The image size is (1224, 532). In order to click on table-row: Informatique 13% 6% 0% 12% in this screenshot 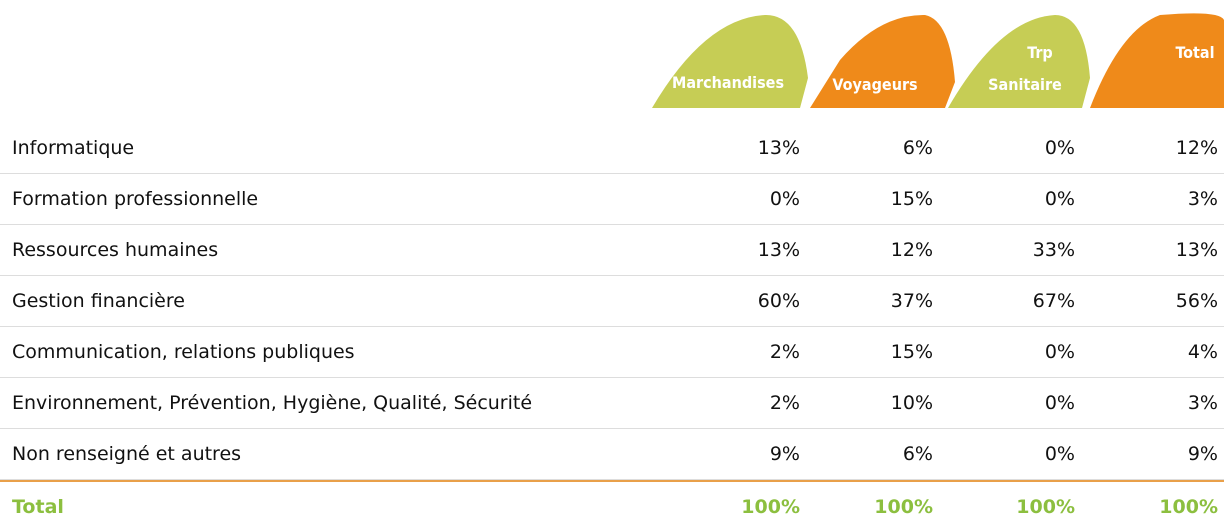, I will do `click(612, 148)`.